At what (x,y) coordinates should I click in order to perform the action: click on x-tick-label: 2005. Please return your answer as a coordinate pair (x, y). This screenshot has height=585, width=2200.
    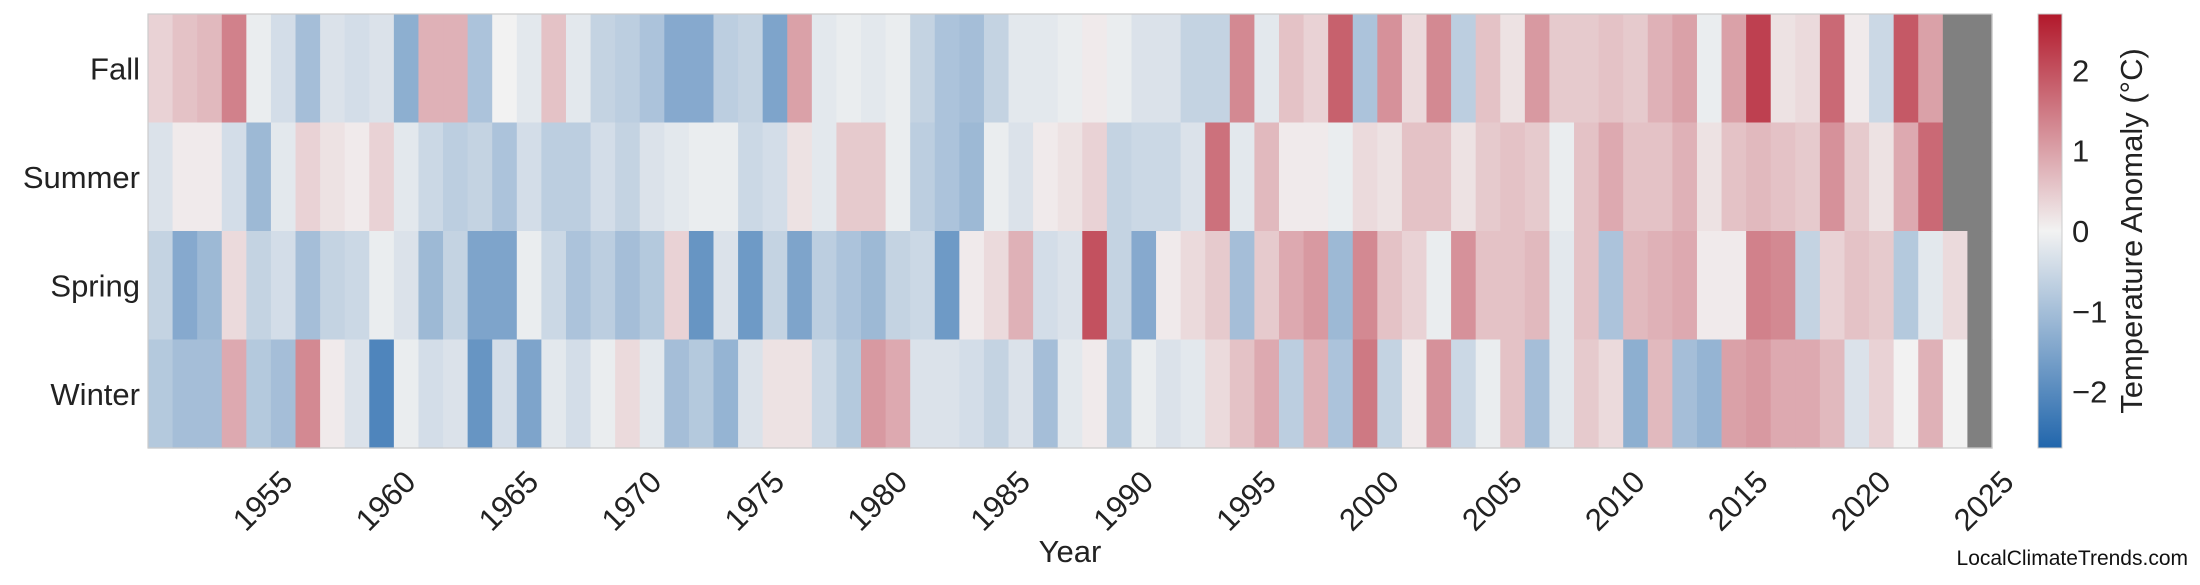
    Looking at the image, I should click on (1492, 501).